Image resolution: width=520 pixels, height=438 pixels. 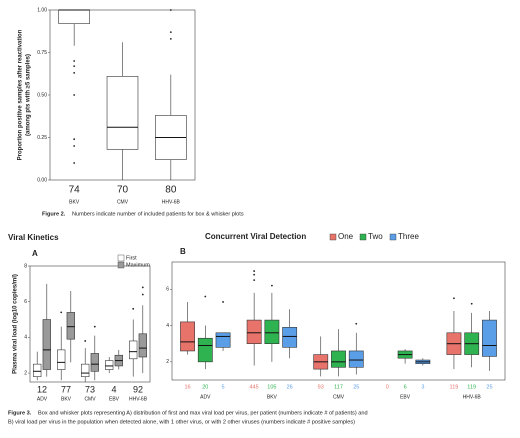 What do you see at coordinates (42, 180) in the screenshot?
I see `y-tick-label: 0.00` at bounding box center [42, 180].